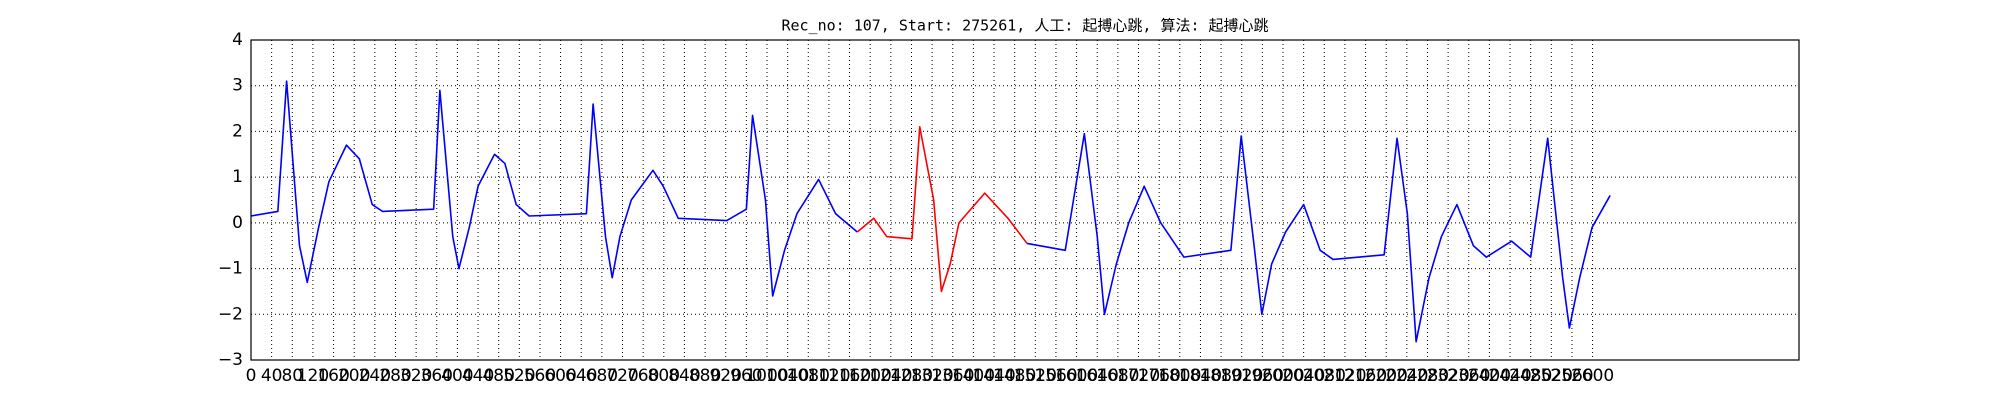 Image resolution: width=2000 pixels, height=400 pixels. What do you see at coordinates (395, 376) in the screenshot?
I see `x-tick-label: 280` at bounding box center [395, 376].